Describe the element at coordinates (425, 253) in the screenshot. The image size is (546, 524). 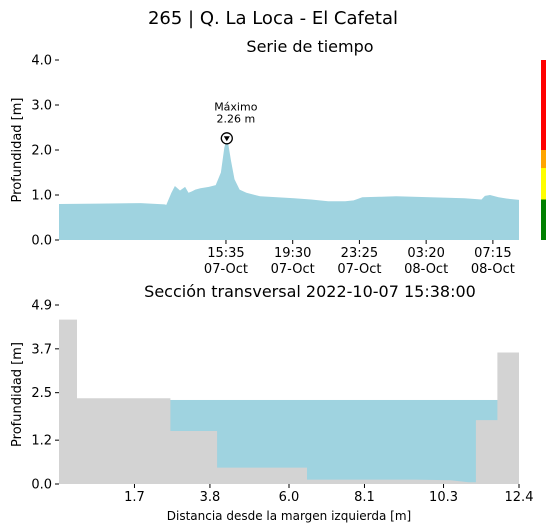
I see `x-tick-time: 03:20` at that location.